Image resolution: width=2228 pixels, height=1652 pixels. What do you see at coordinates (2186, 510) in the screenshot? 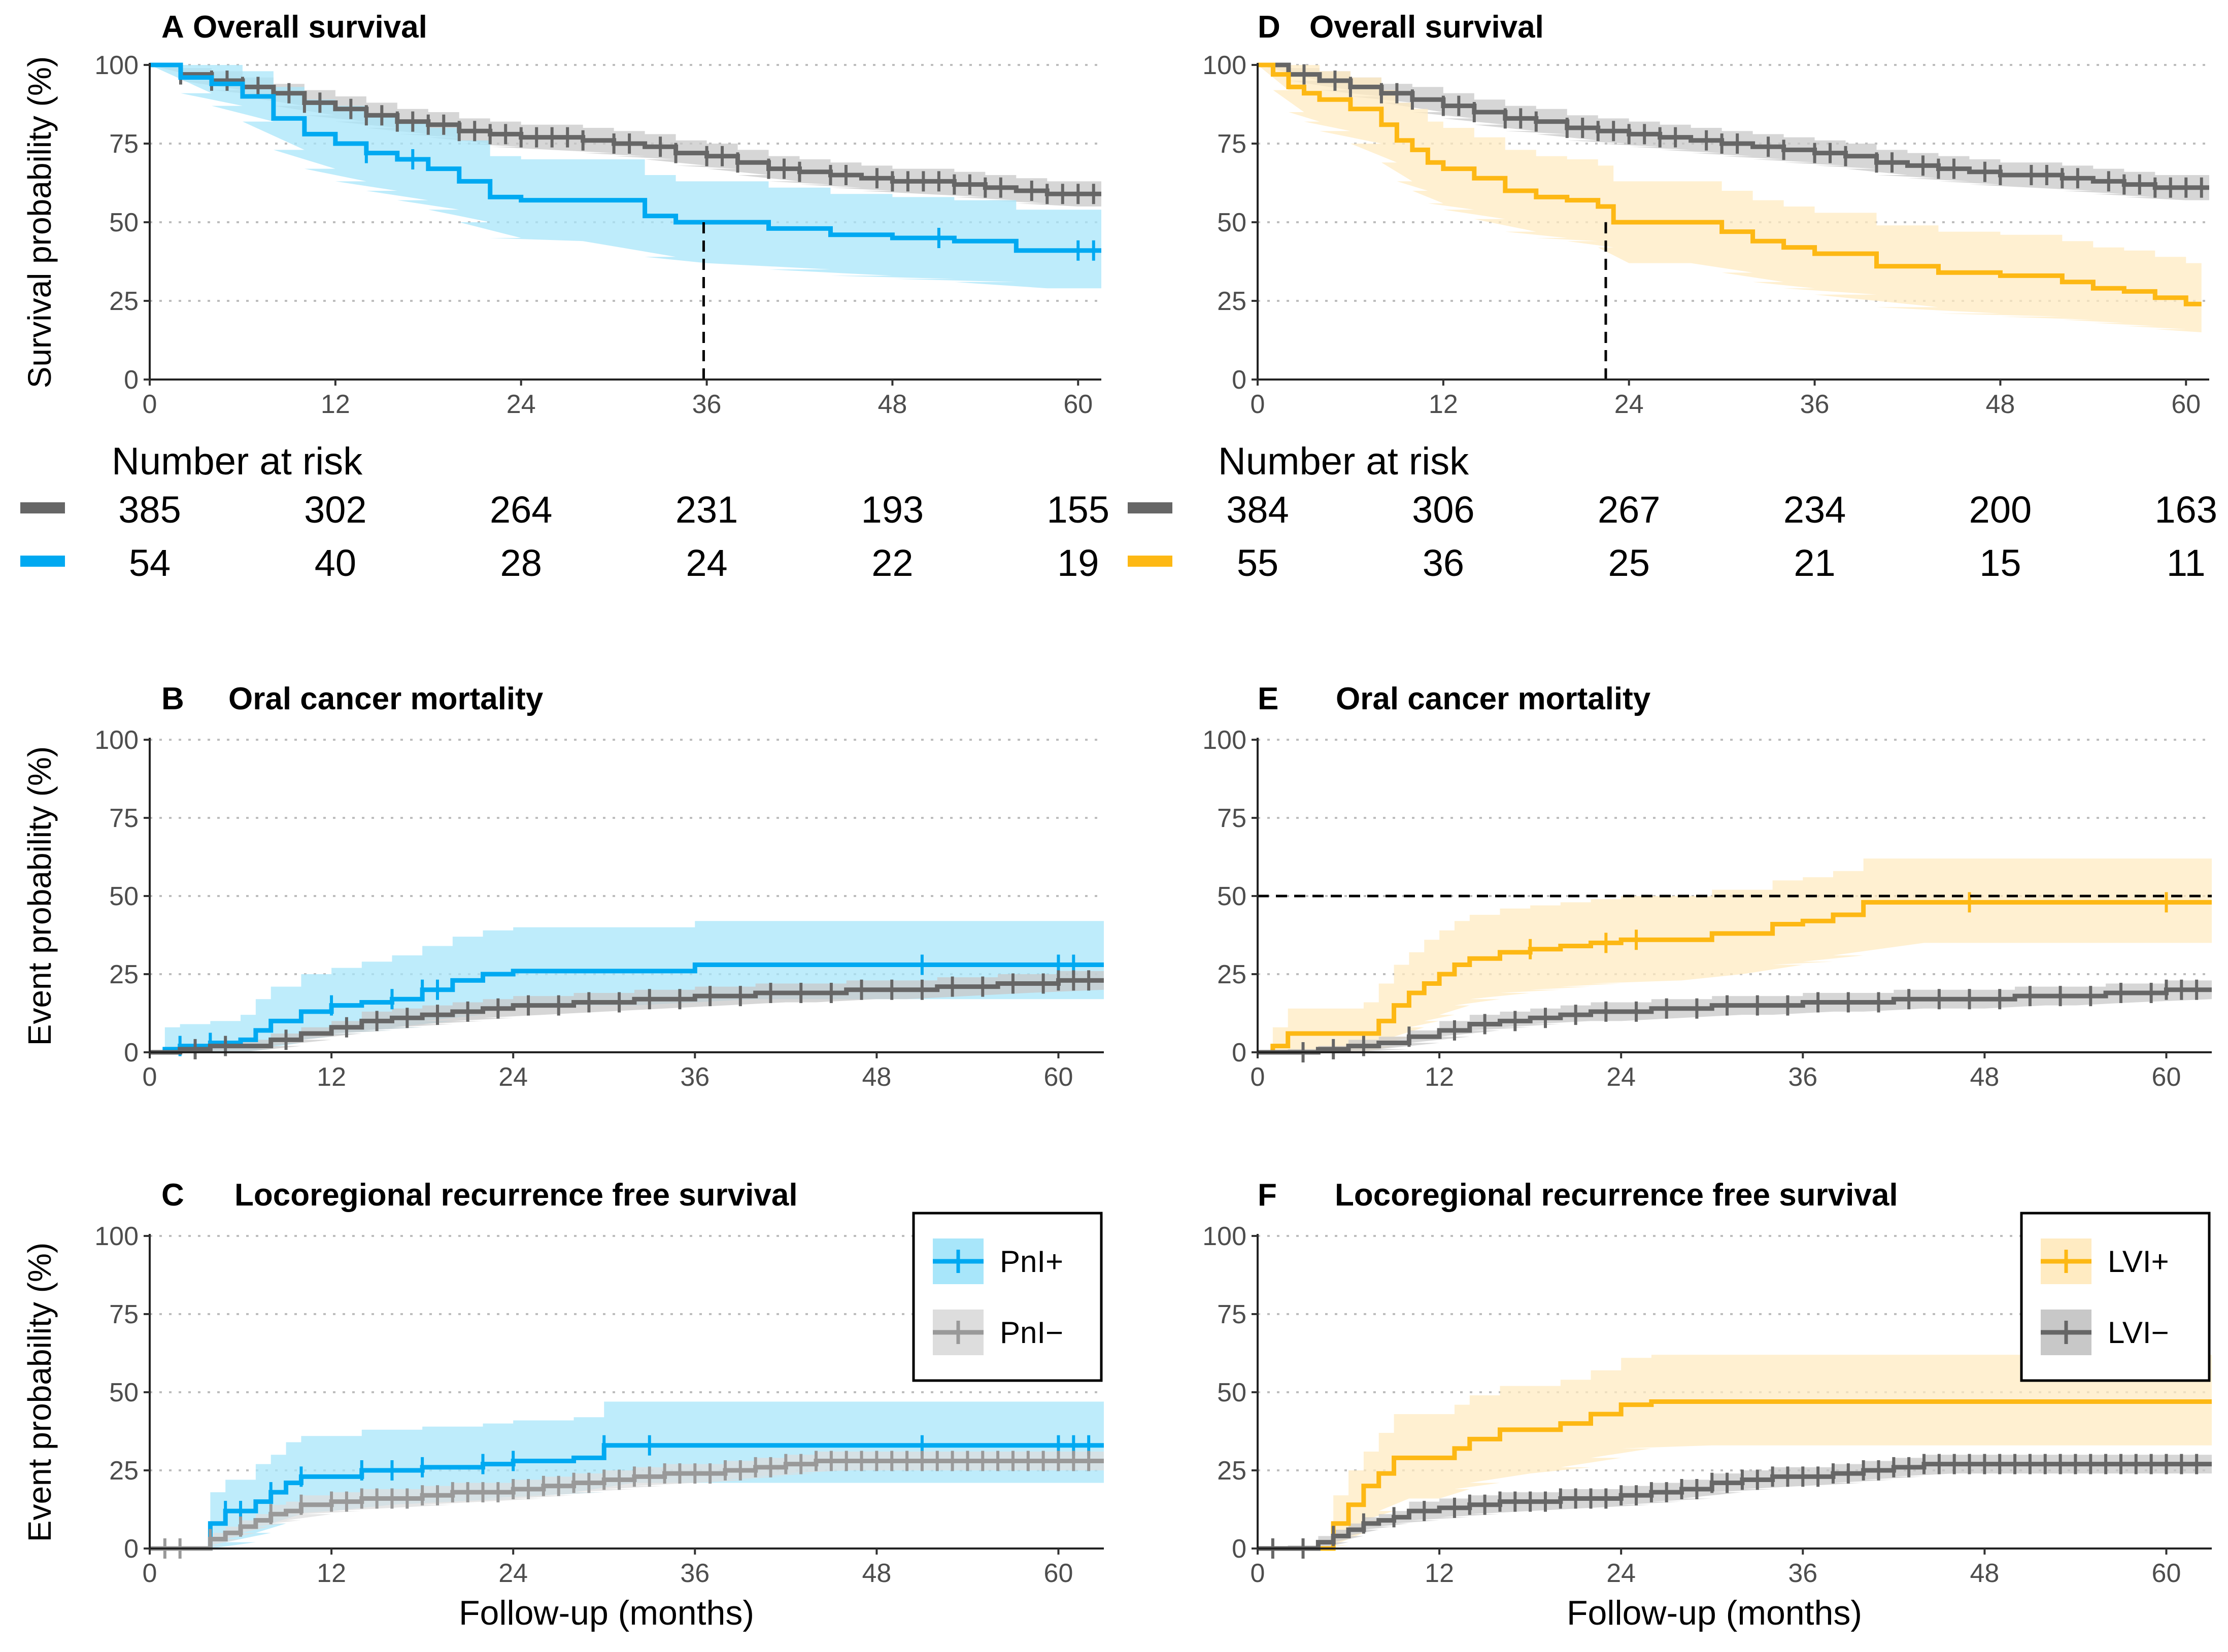
I see `risk-count: 163` at bounding box center [2186, 510].